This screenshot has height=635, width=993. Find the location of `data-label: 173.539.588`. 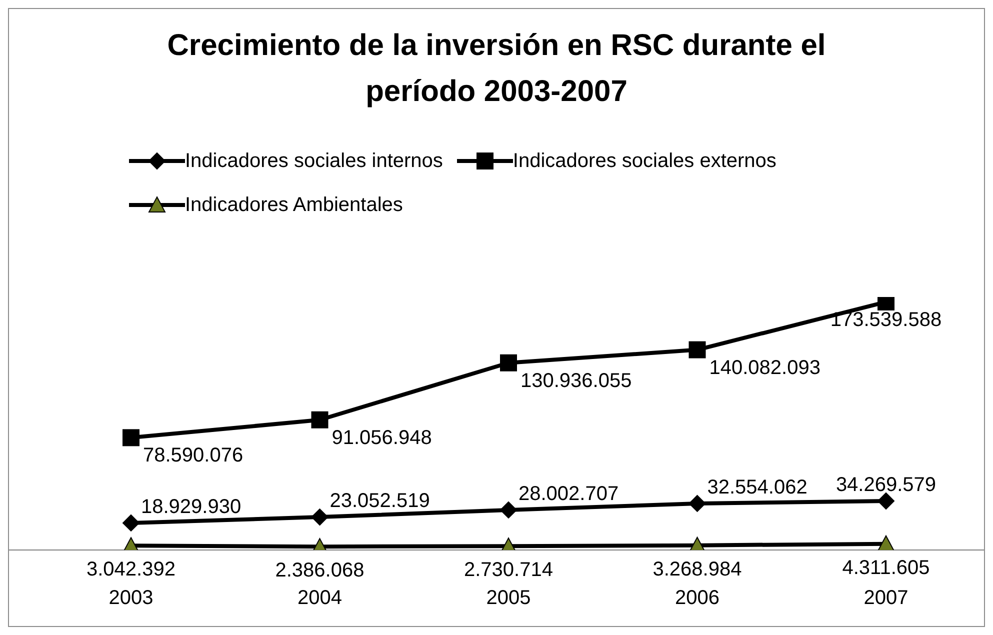

data-label: 173.539.588 is located at coordinates (886, 319).